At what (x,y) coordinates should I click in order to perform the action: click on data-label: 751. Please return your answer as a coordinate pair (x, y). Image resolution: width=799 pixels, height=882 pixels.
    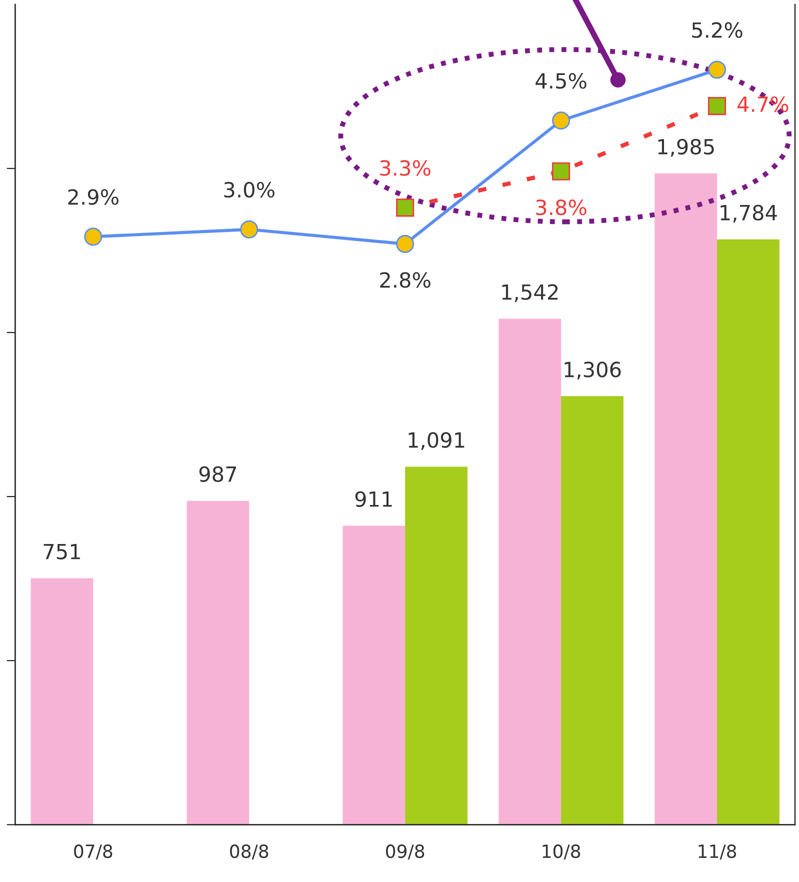
    Looking at the image, I should click on (62, 552).